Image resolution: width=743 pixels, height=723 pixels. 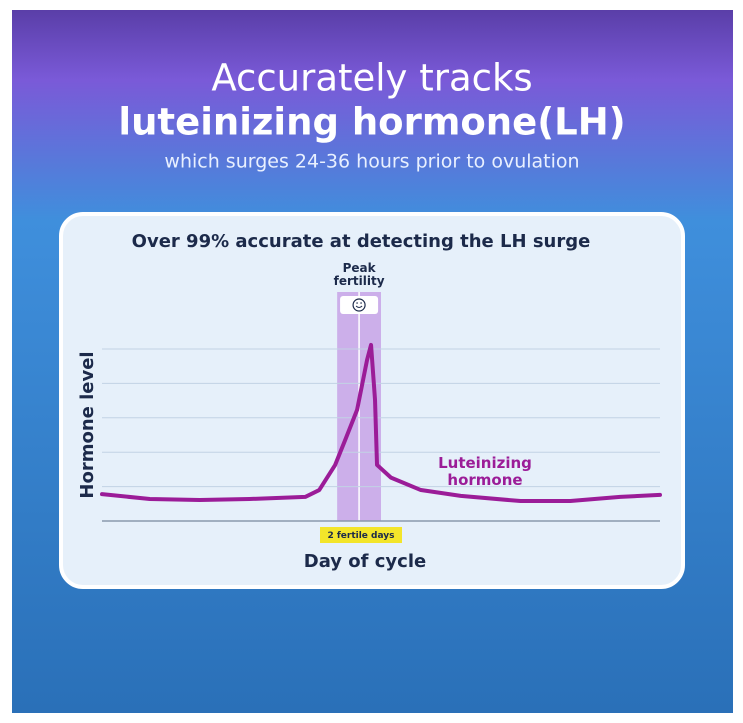 I want to click on band-label-box, so click(x=361, y=535).